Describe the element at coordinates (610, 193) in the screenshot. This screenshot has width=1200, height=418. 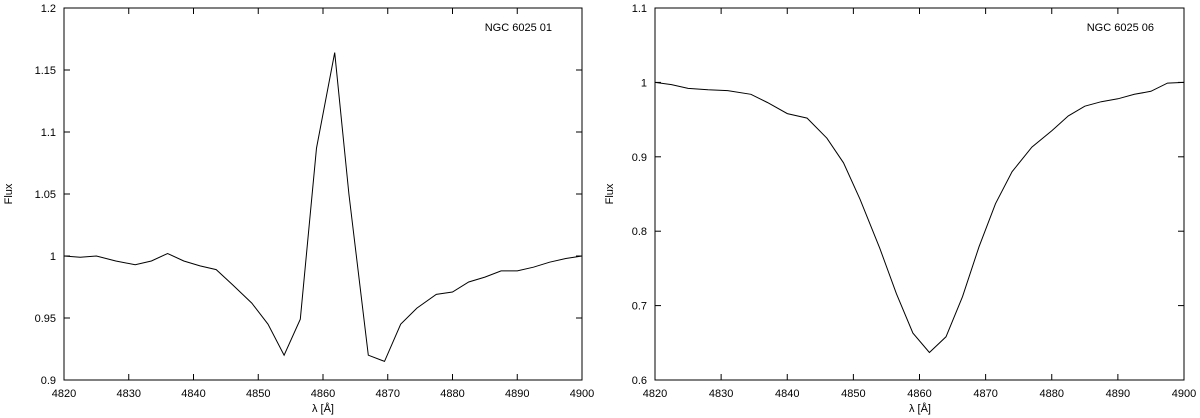
I see `y-axis-label-2: Flux` at that location.